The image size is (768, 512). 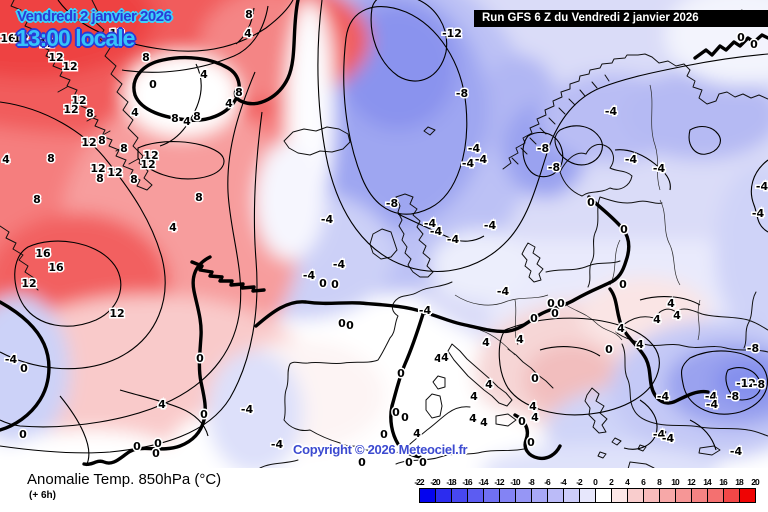 What do you see at coordinates (499, 482) in the screenshot?
I see `colorbar-tick: -12` at bounding box center [499, 482].